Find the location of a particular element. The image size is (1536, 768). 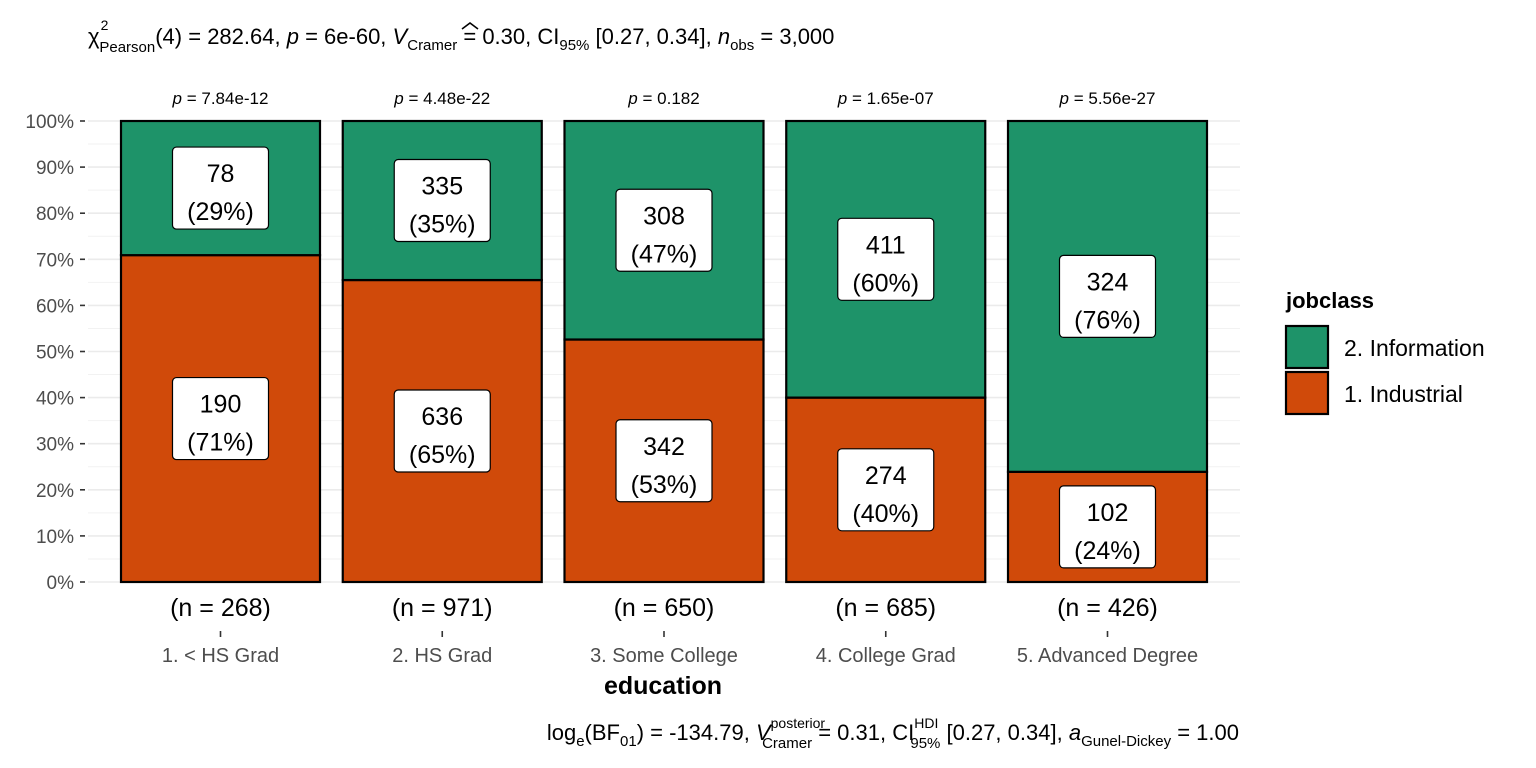

subtitle-v-hat is located at coordinates (470, 26).